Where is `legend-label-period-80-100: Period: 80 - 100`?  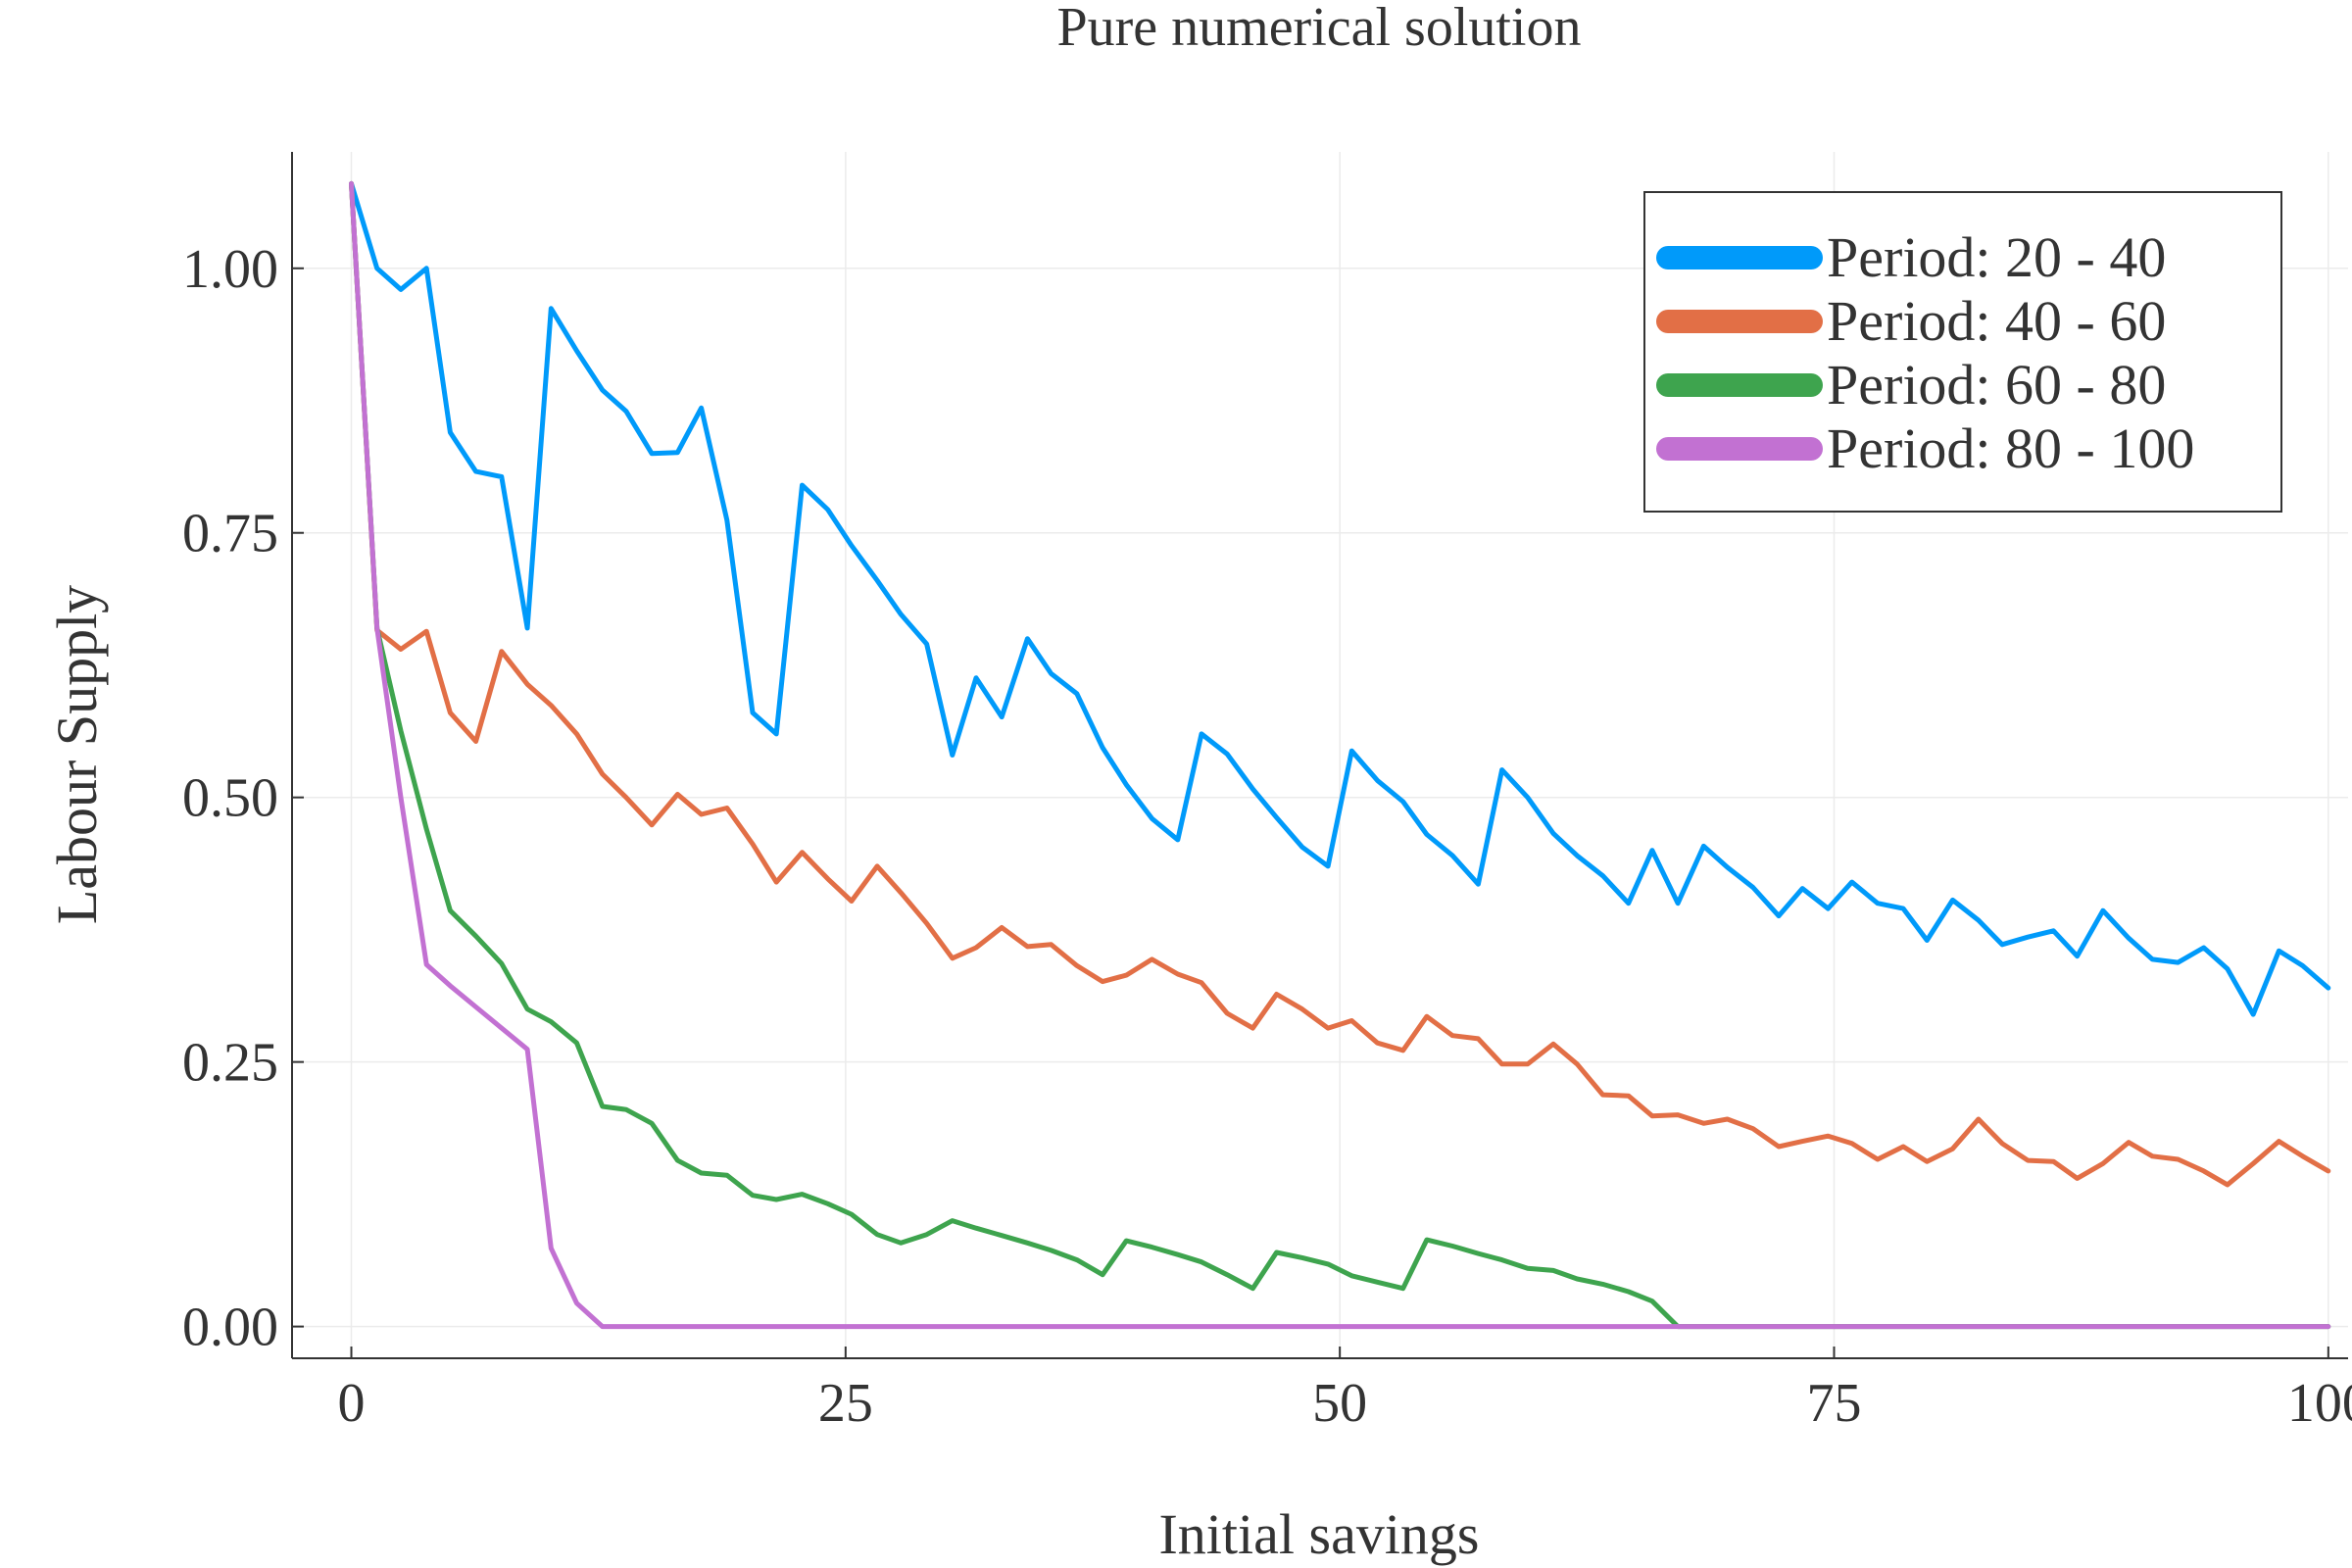
legend-label-period-80-100: Period: 80 - 100 is located at coordinates (2010, 448).